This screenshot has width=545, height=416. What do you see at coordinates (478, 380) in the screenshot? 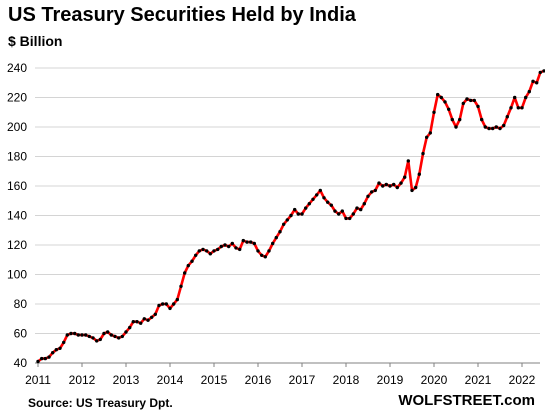
I see `x-tick-label-2021: 2021` at bounding box center [478, 380].